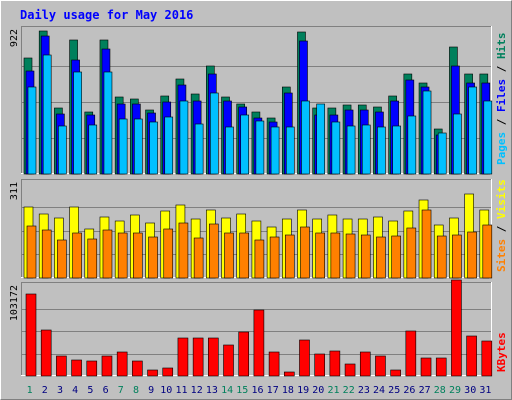 This screenshot has width=512, height=400. Describe the element at coordinates (364, 390) in the screenshot. I see `day-label: 23` at that location.